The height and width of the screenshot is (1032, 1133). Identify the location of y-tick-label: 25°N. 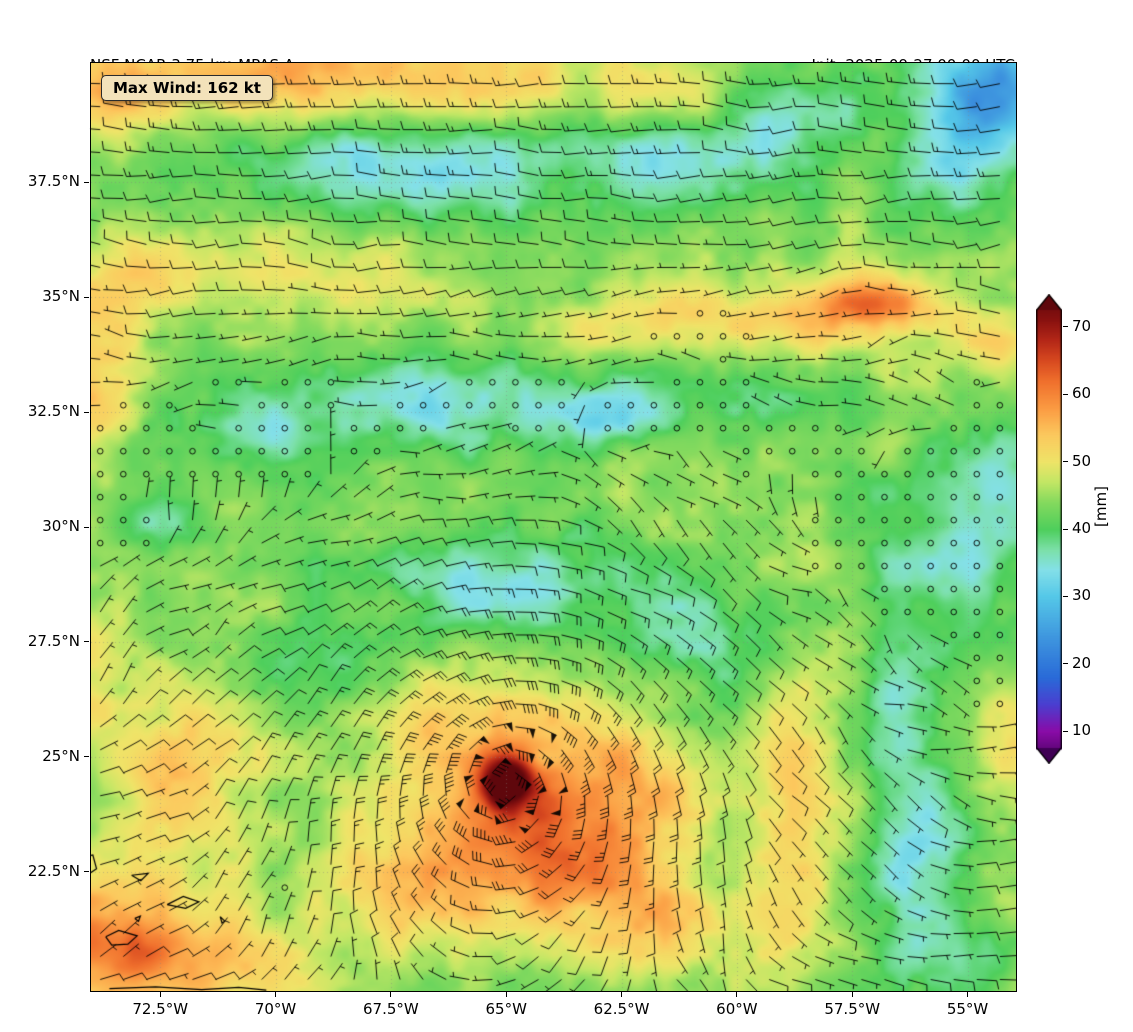
(61, 755).